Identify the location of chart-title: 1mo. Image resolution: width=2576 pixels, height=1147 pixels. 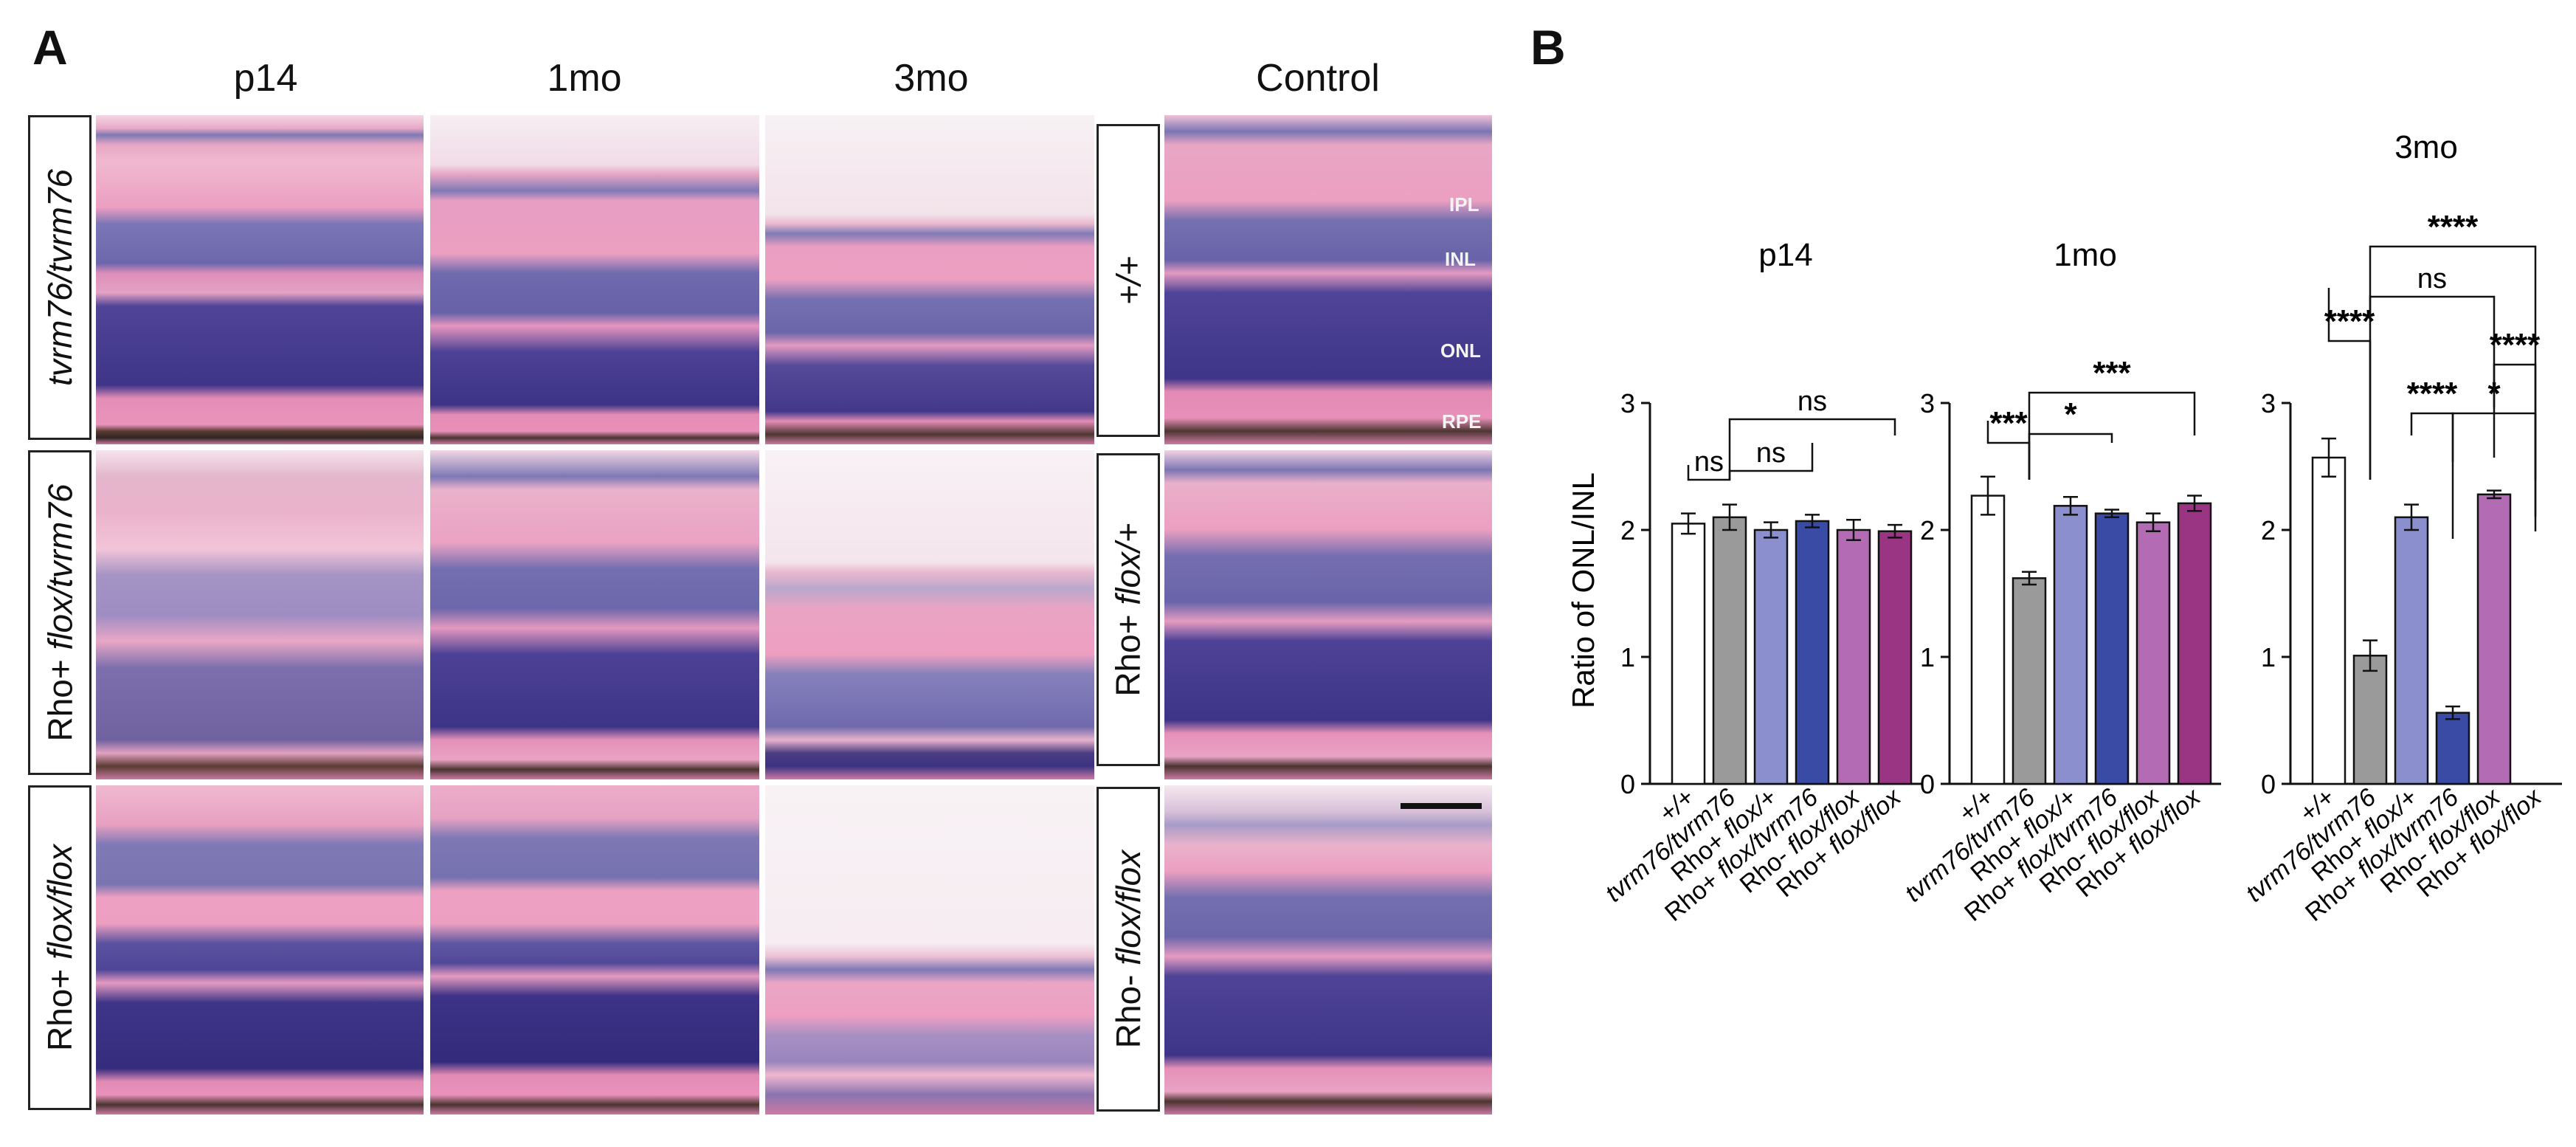
(2085, 255).